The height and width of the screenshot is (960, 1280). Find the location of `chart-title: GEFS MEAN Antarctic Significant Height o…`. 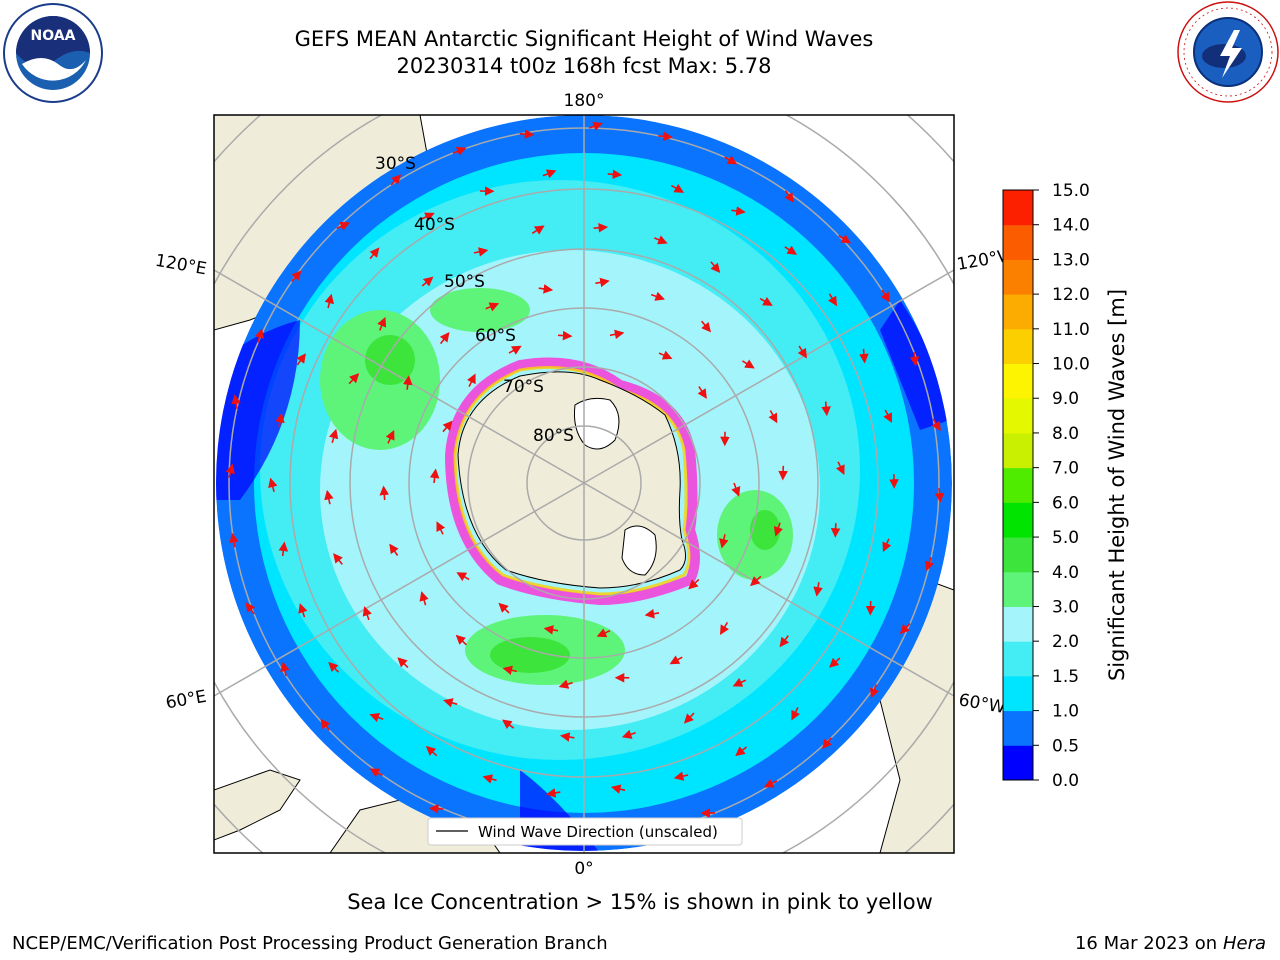

chart-title: GEFS MEAN Antarctic Significant Height o… is located at coordinates (584, 39).